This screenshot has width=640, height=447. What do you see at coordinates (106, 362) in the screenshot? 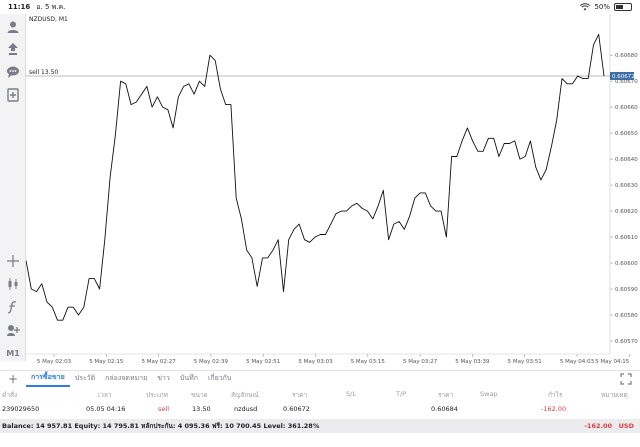
I see `x-tick-label: 5 May 02:15` at bounding box center [106, 362].